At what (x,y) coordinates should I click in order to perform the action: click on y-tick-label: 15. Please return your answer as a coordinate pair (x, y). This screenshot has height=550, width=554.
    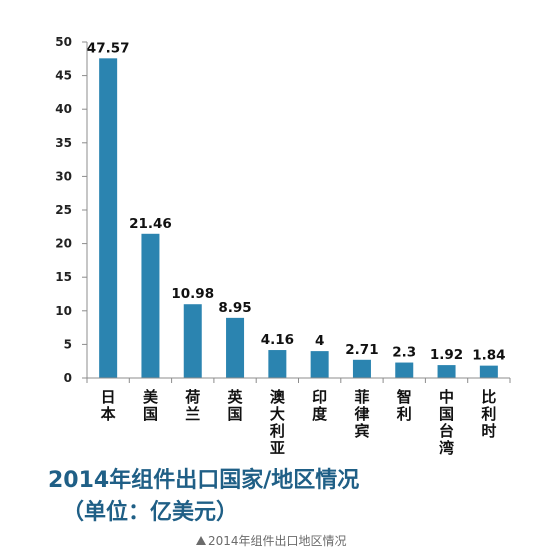
    Looking at the image, I should click on (63, 277).